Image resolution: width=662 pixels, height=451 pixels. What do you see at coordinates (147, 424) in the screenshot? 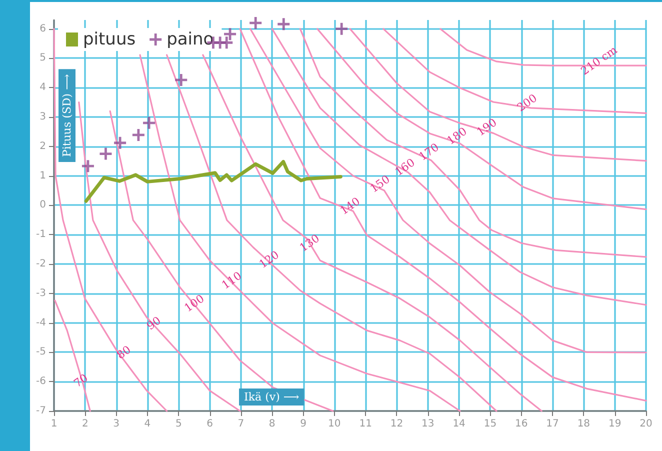
I see `x-tick-label: 4` at bounding box center [147, 424].